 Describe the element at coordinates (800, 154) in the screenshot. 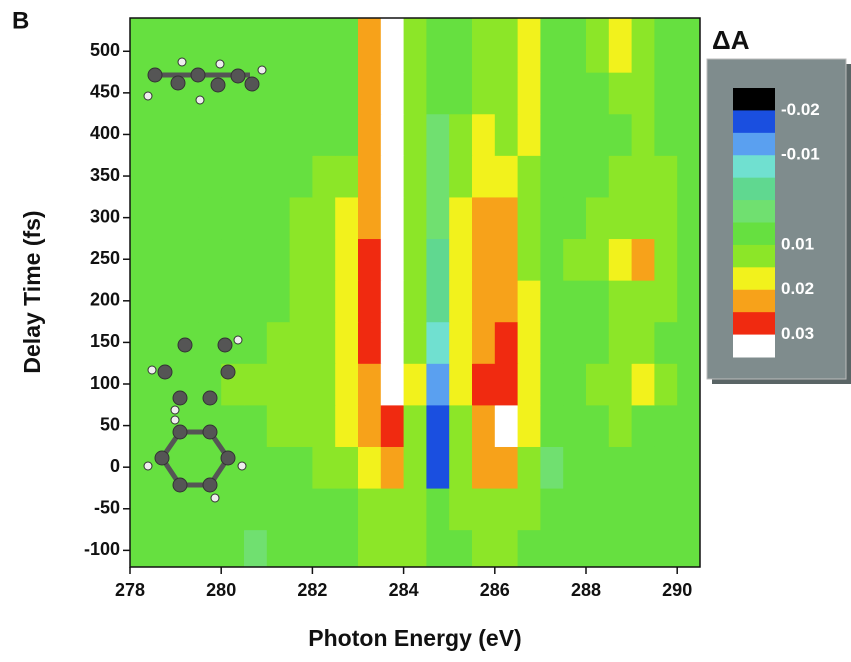

I see `colorbar-label: -0.01` at that location.